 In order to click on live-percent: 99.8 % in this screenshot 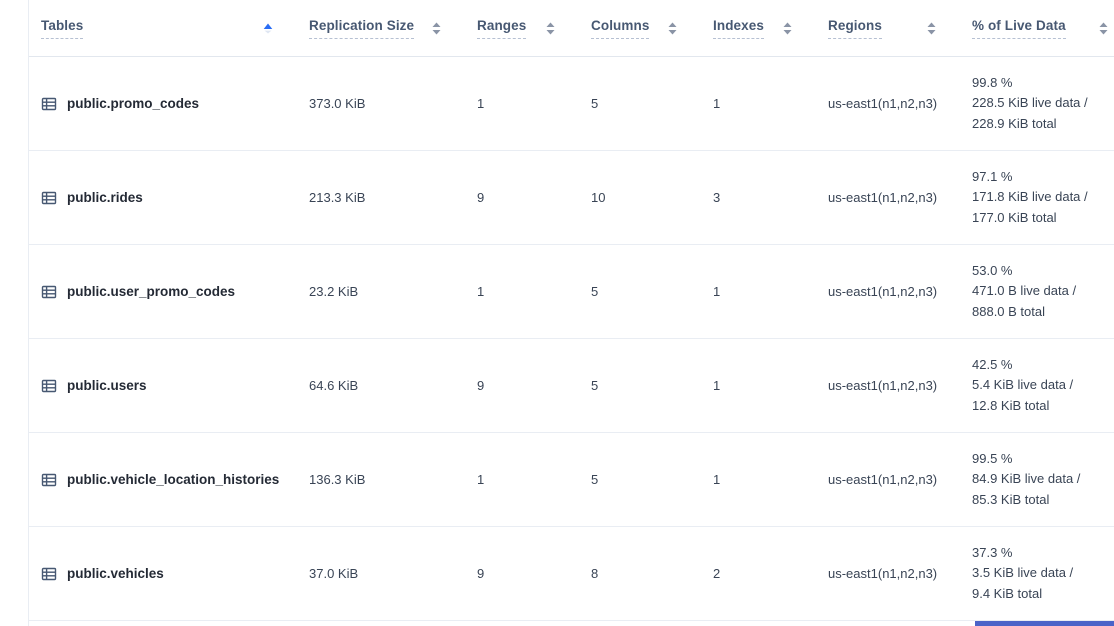, I will do `click(992, 82)`.